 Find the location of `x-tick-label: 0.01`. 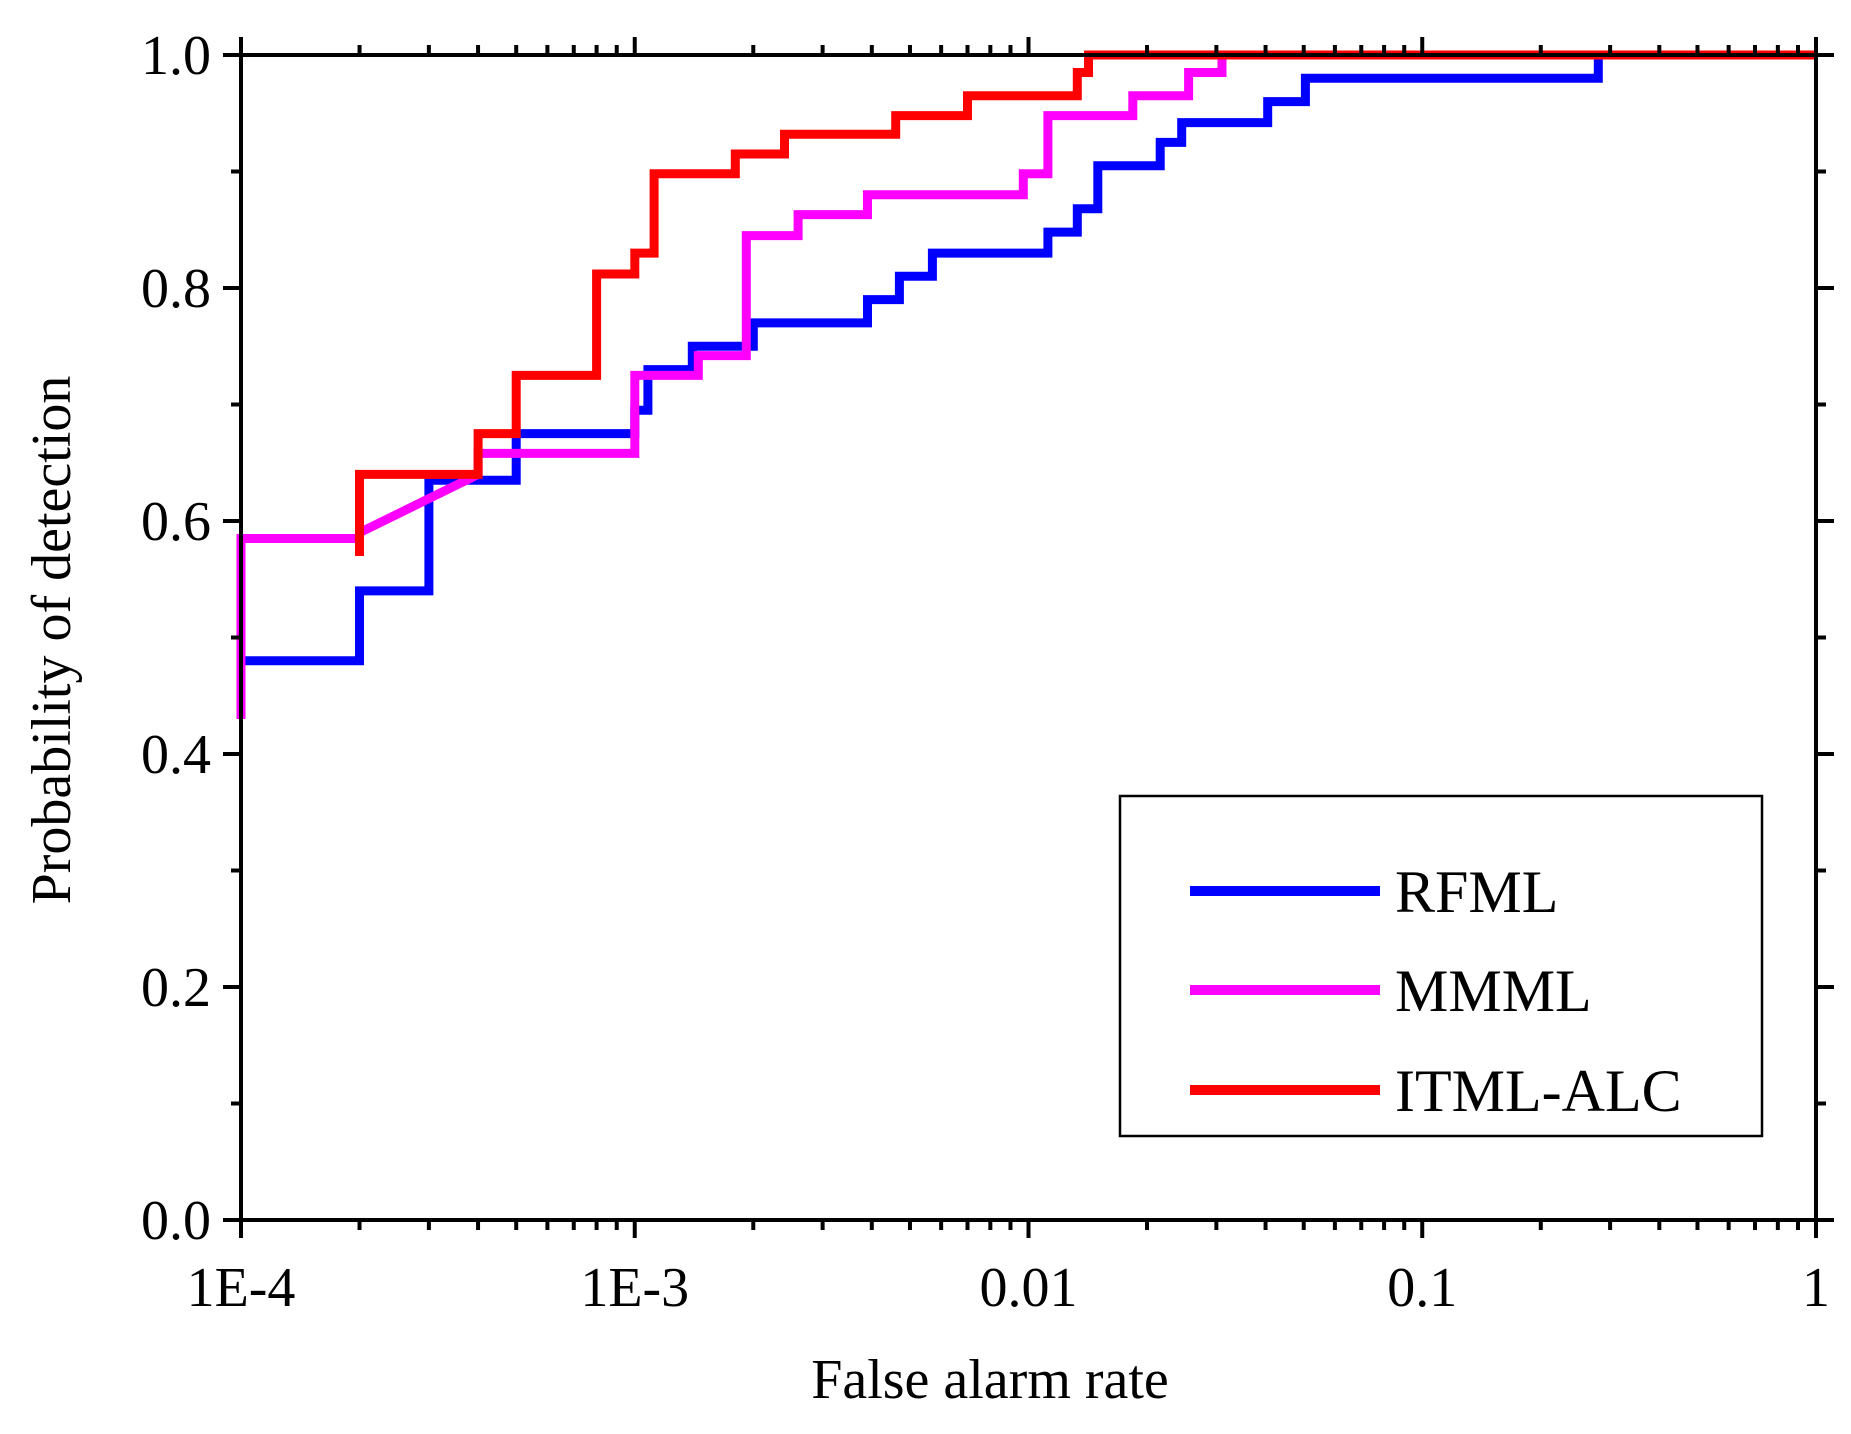

x-tick-label: 0.01 is located at coordinates (1029, 1288).